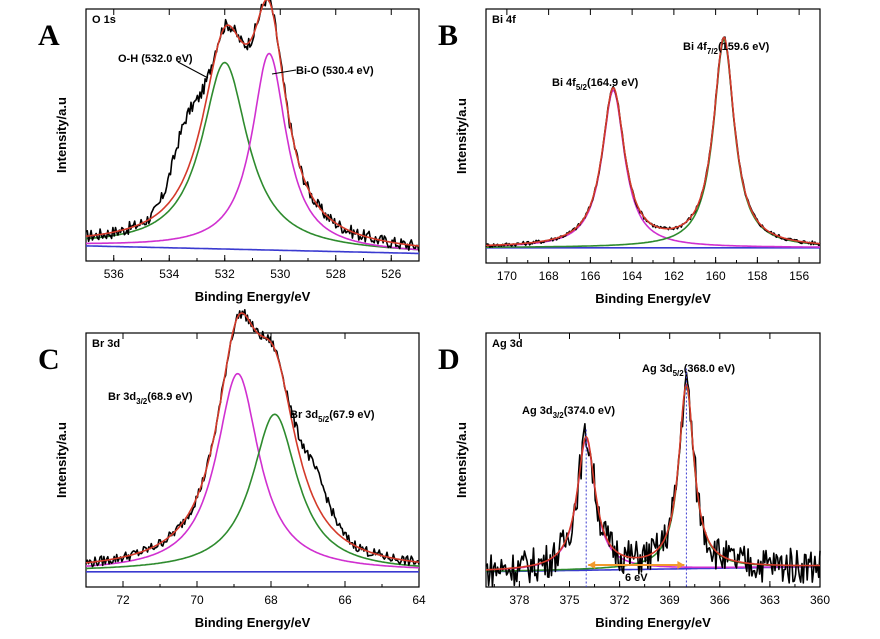  Describe the element at coordinates (670, 600) in the screenshot. I see `x-tick-label: 369` at that location.